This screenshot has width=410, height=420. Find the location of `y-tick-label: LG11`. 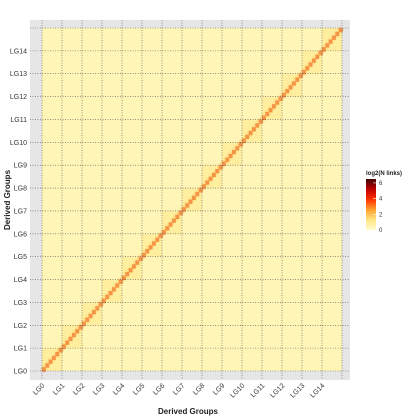

y-tick-label: LG11 is located at coordinates (18, 120).